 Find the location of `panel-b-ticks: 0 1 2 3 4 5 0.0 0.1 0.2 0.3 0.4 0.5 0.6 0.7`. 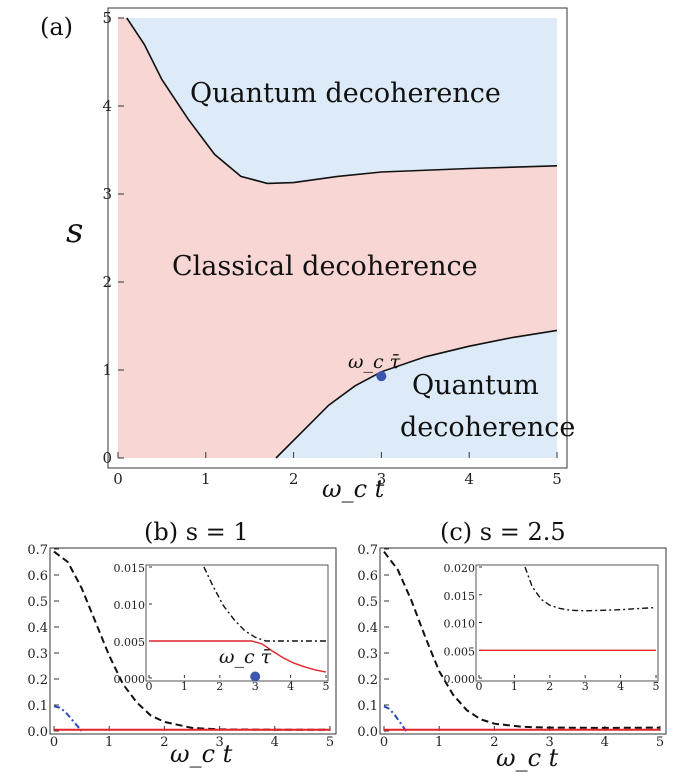

panel-b-ticks: 0 1 2 3 4 5 0.0 0.1 0.2 0.3 0.4 0.5 0.6 0.7 is located at coordinates (180, 646).